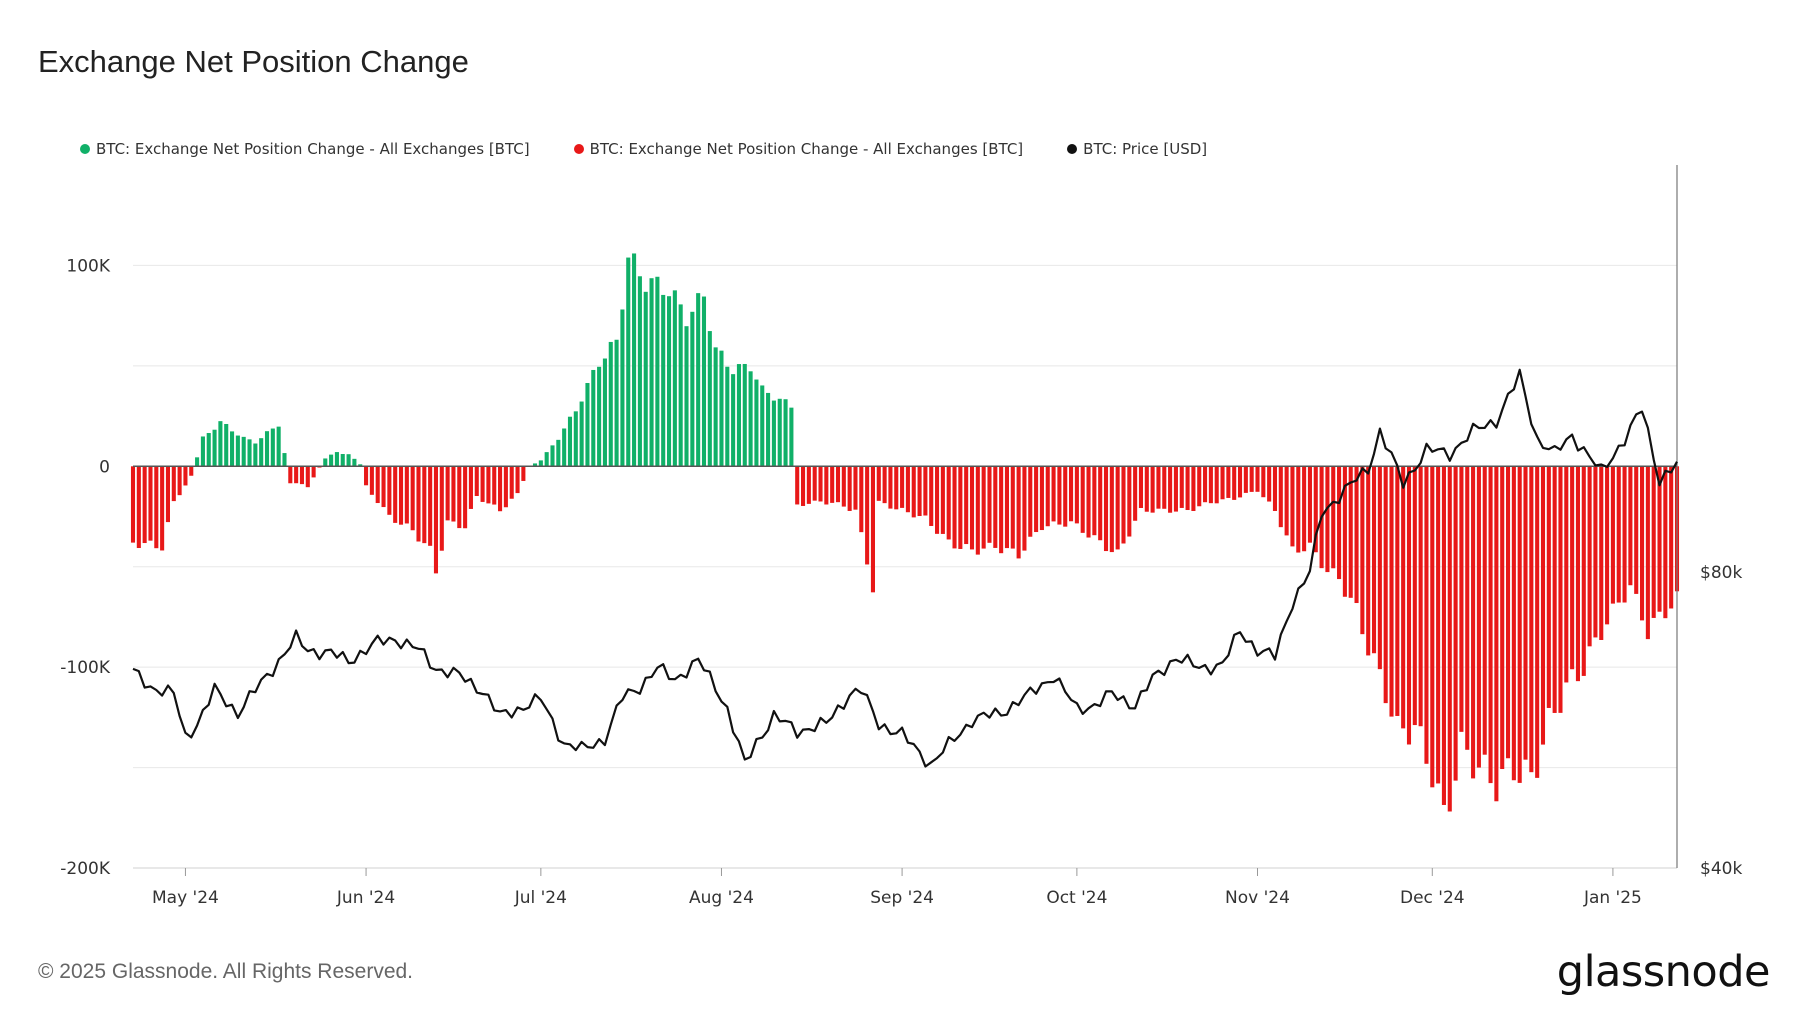  I want to click on y-left-tick-label: 100K, so click(88, 266).